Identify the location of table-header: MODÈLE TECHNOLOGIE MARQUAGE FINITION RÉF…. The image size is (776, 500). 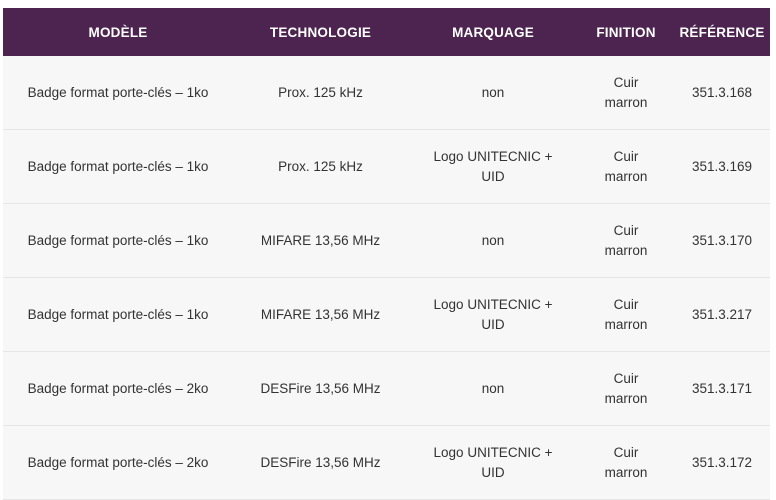
(386, 32).